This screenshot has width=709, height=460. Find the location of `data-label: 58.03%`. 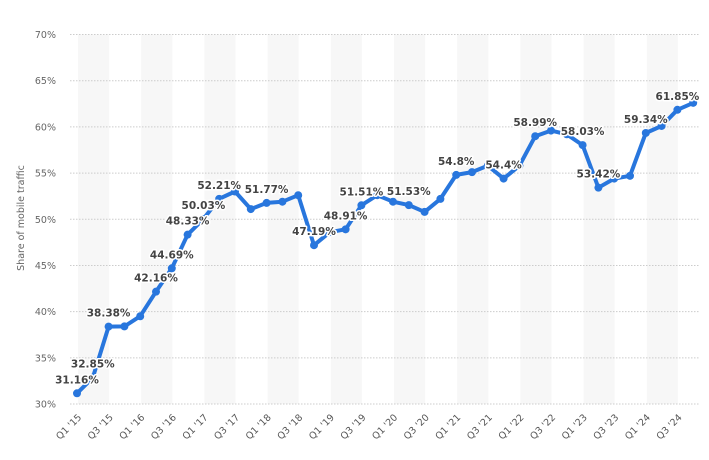

data-label: 58.03% is located at coordinates (583, 132).